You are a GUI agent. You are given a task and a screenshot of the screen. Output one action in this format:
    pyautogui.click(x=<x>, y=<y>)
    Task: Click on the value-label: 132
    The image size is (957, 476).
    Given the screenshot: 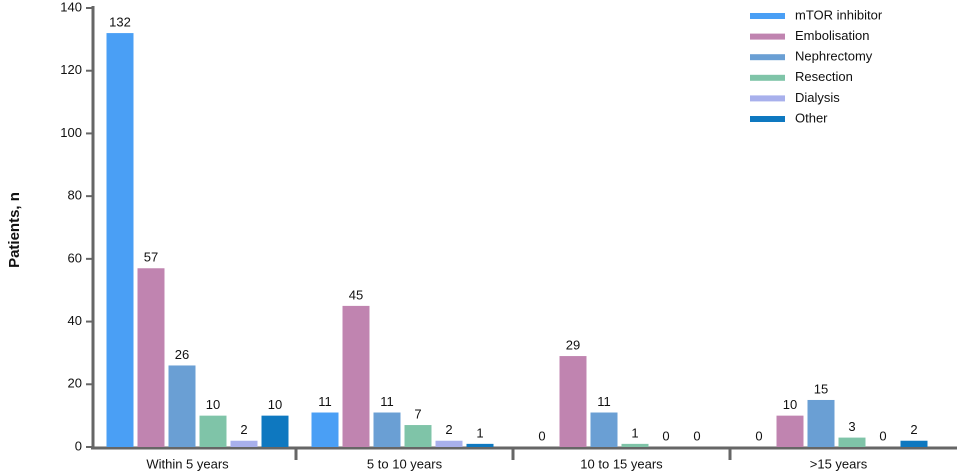 What is the action you would take?
    pyautogui.click(x=120, y=22)
    